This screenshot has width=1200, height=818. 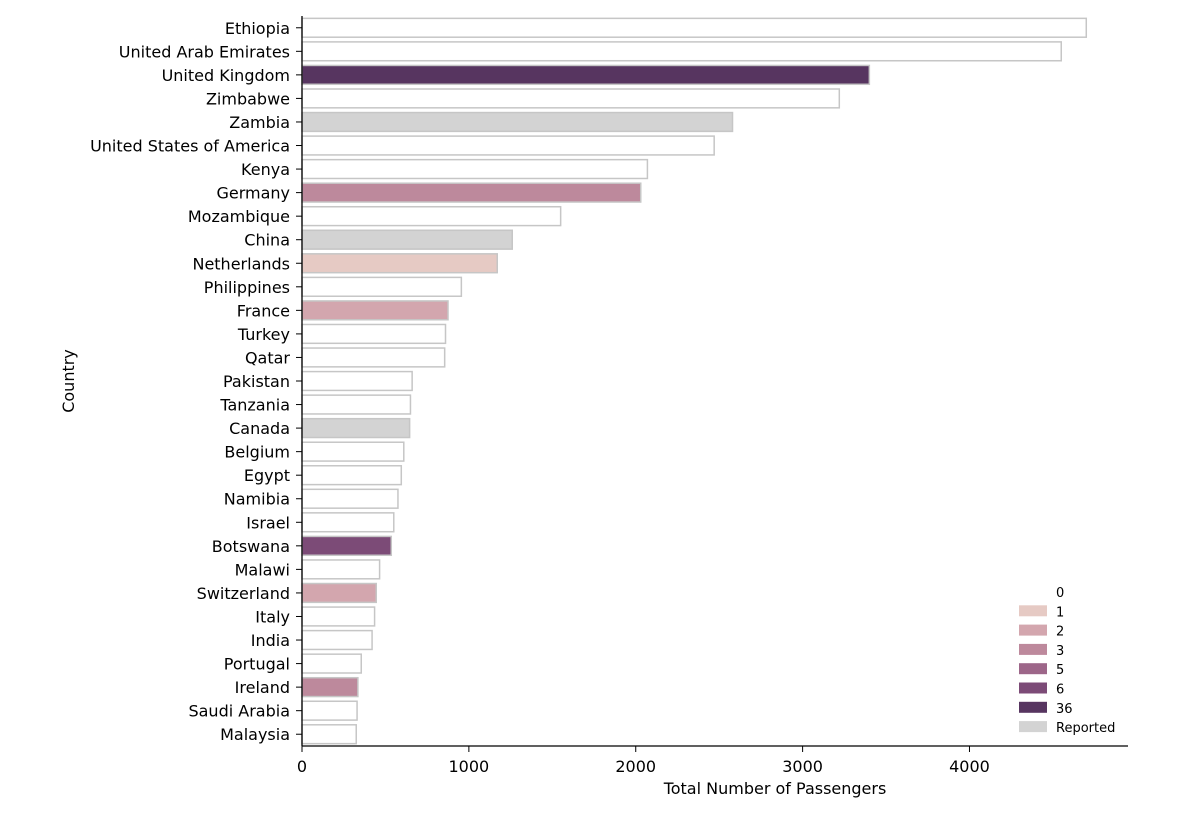 I want to click on legend-label-0: 0, so click(x=1060, y=593).